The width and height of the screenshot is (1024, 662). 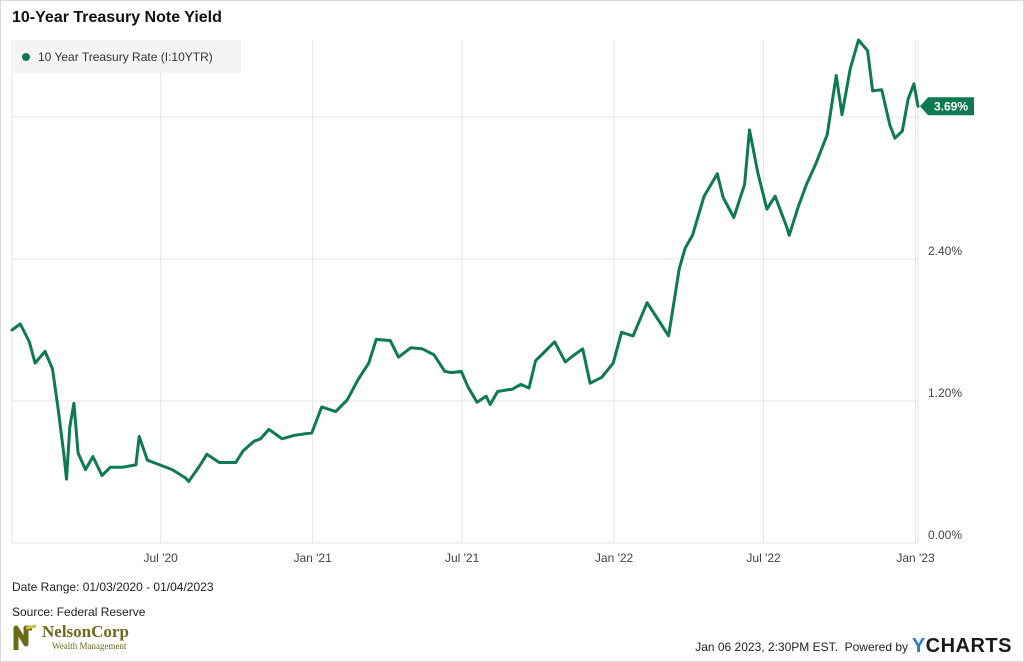 I want to click on legend-marker, so click(x=26, y=56).